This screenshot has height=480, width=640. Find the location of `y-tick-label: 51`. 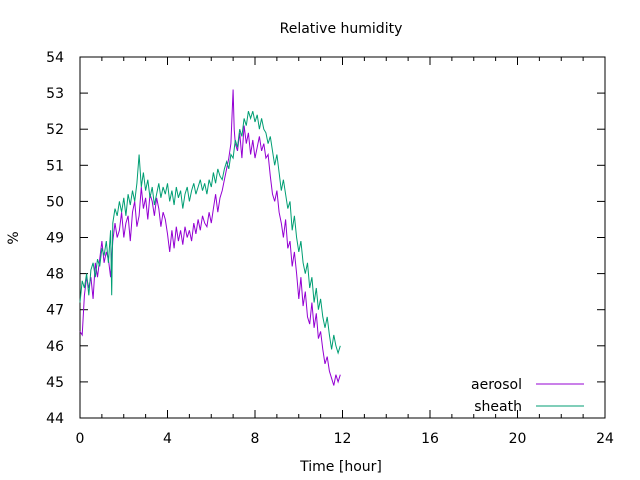

y-tick-label: 51 is located at coordinates (55, 166).